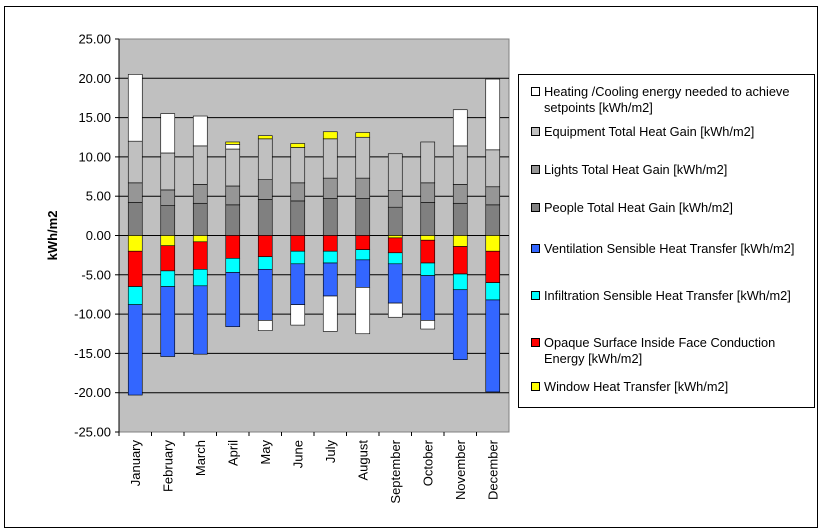 The image size is (821, 530). I want to click on y-tick-label: 25.00, so click(94, 39).